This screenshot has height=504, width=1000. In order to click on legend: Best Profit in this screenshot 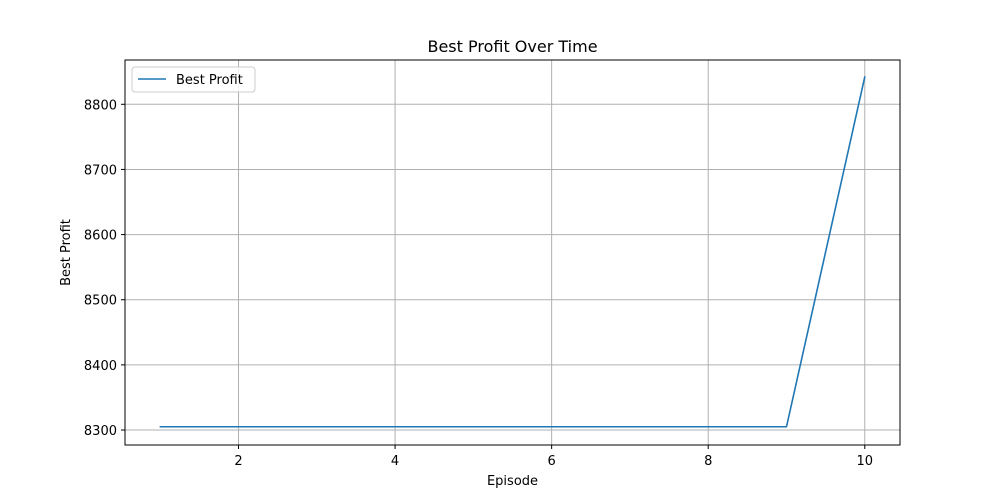, I will do `click(193, 79)`.